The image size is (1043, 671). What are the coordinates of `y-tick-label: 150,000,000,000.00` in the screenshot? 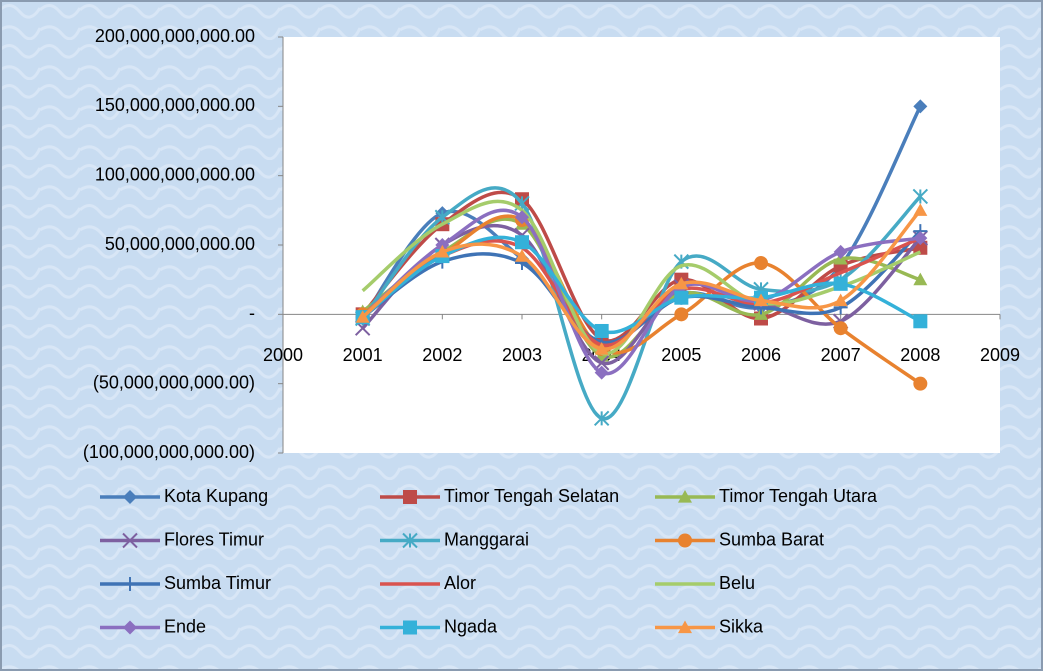 It's located at (175, 105).